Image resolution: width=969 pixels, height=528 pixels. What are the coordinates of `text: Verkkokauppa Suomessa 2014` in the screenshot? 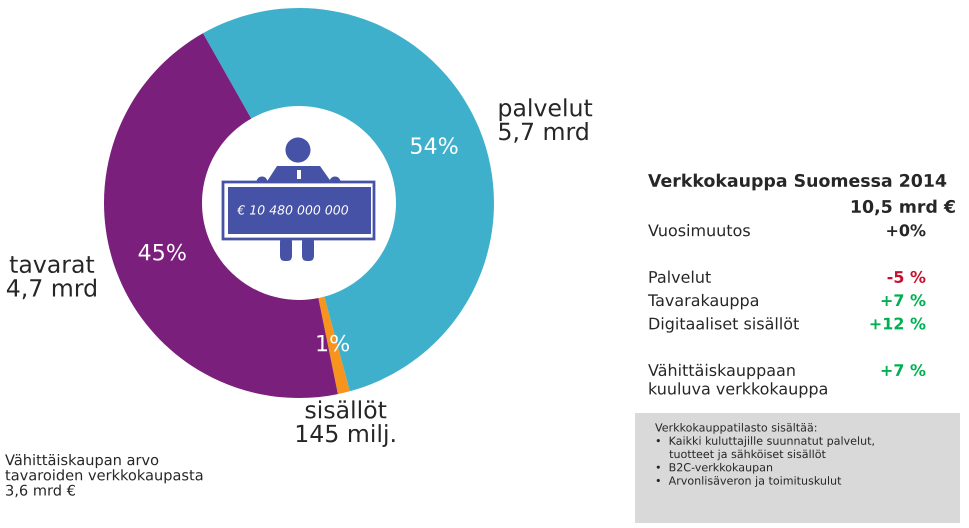 It's located at (797, 182).